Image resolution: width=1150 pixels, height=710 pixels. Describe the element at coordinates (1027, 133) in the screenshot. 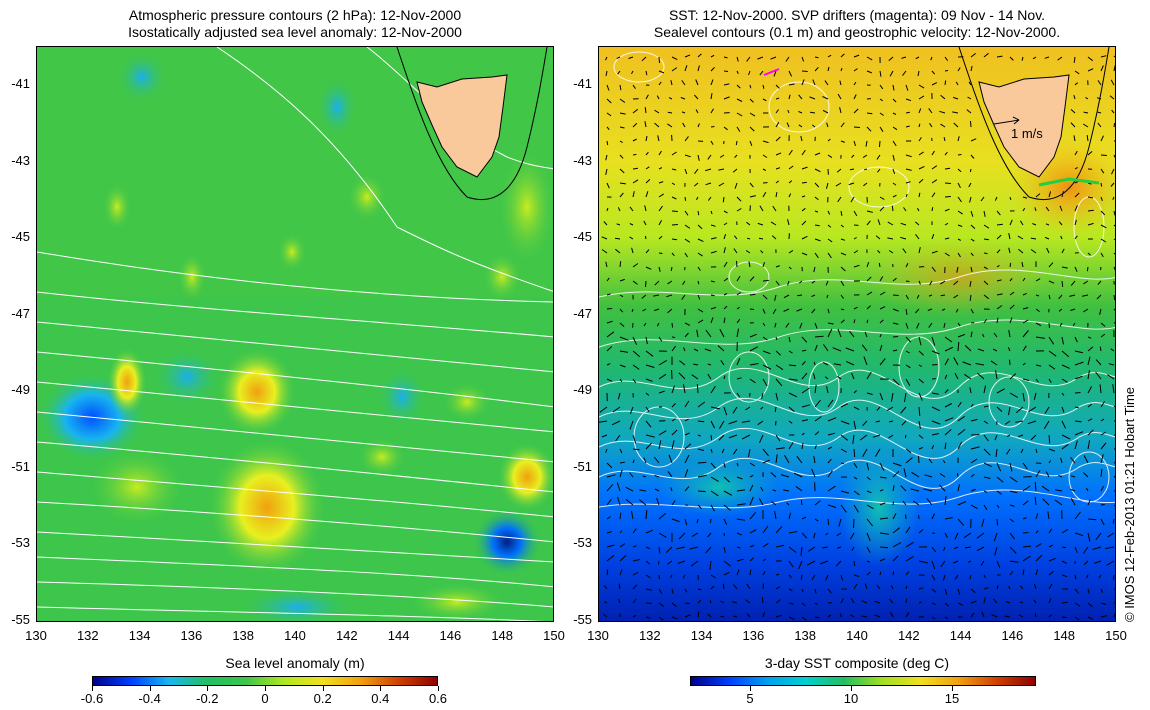

I see `velocity-scale-label: 1 m/s` at that location.